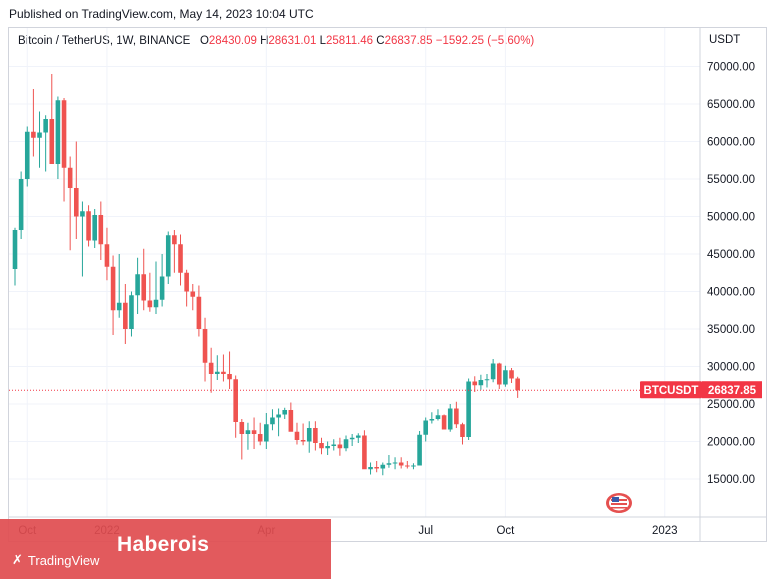  What do you see at coordinates (619, 503) in the screenshot?
I see `us-flag-icon` at bounding box center [619, 503].